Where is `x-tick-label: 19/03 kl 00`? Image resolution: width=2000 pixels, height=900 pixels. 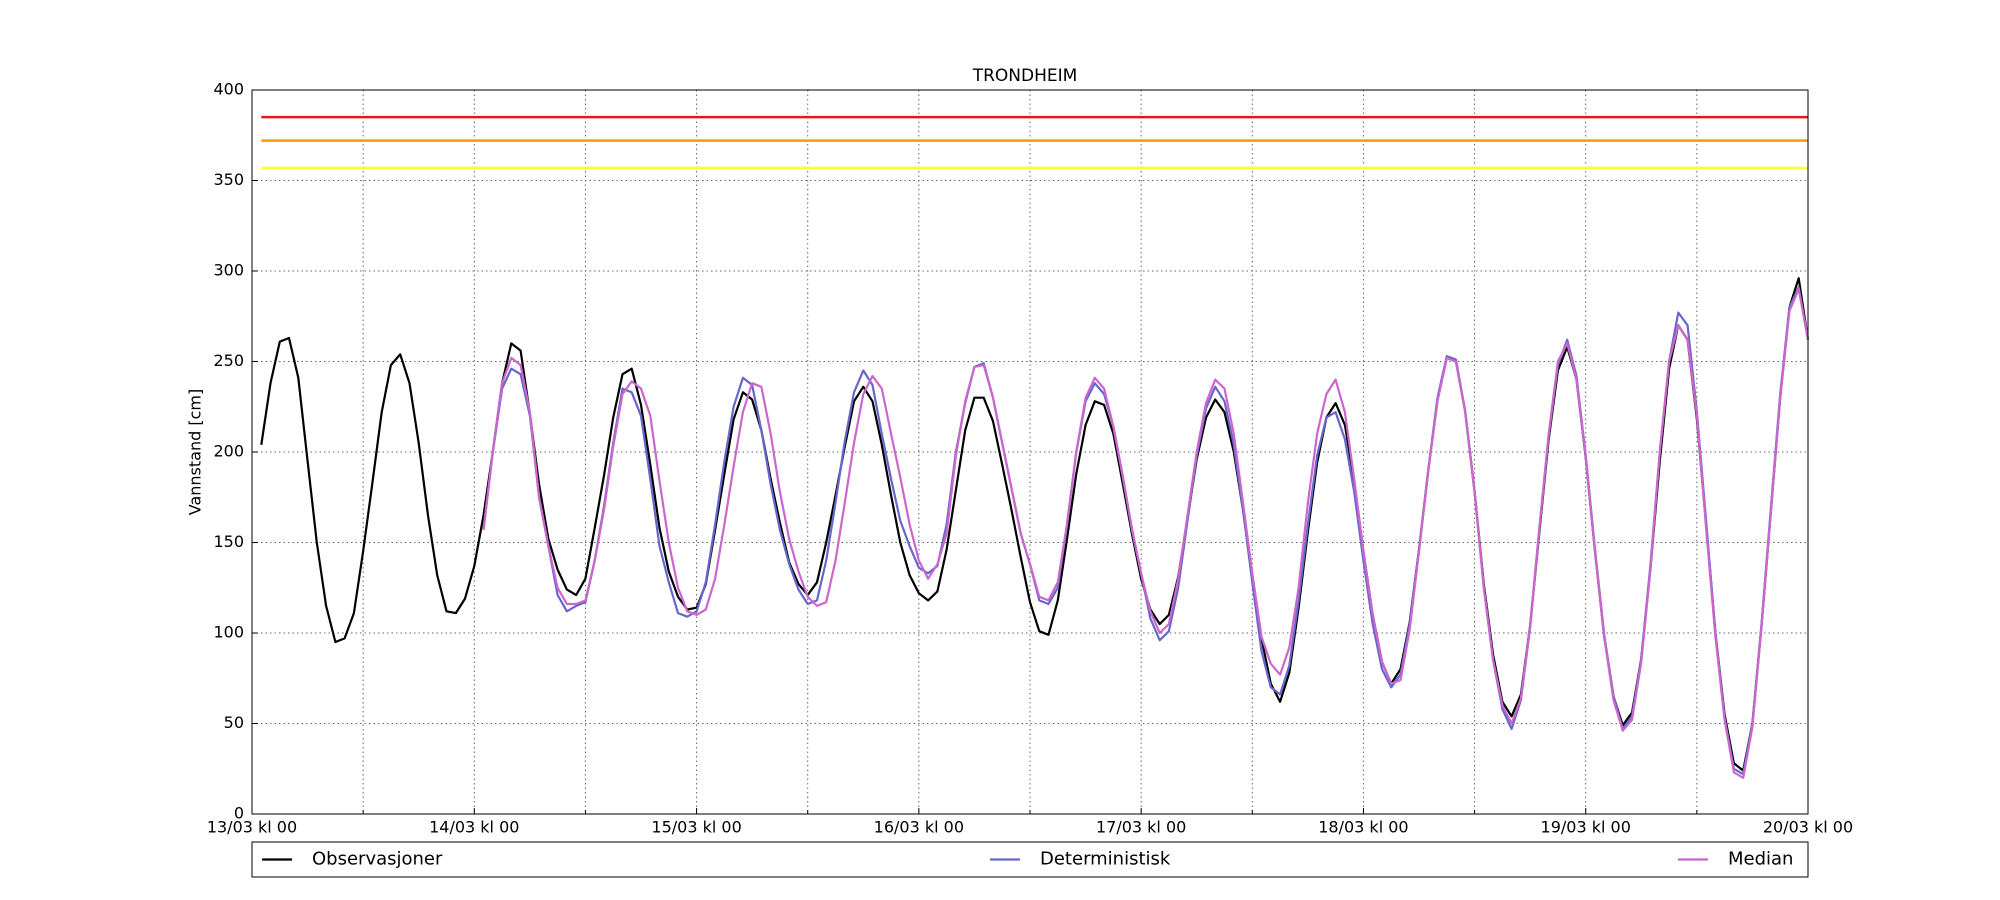
x-tick-label: 19/03 kl 00 is located at coordinates (1586, 827).